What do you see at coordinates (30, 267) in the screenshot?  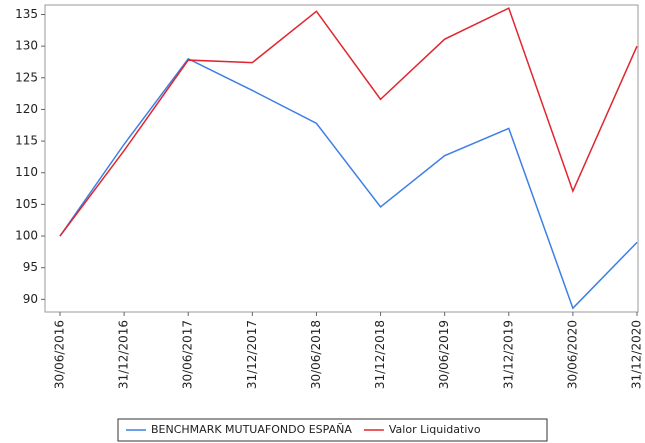 I see `y-tick-label: 95` at bounding box center [30, 267].